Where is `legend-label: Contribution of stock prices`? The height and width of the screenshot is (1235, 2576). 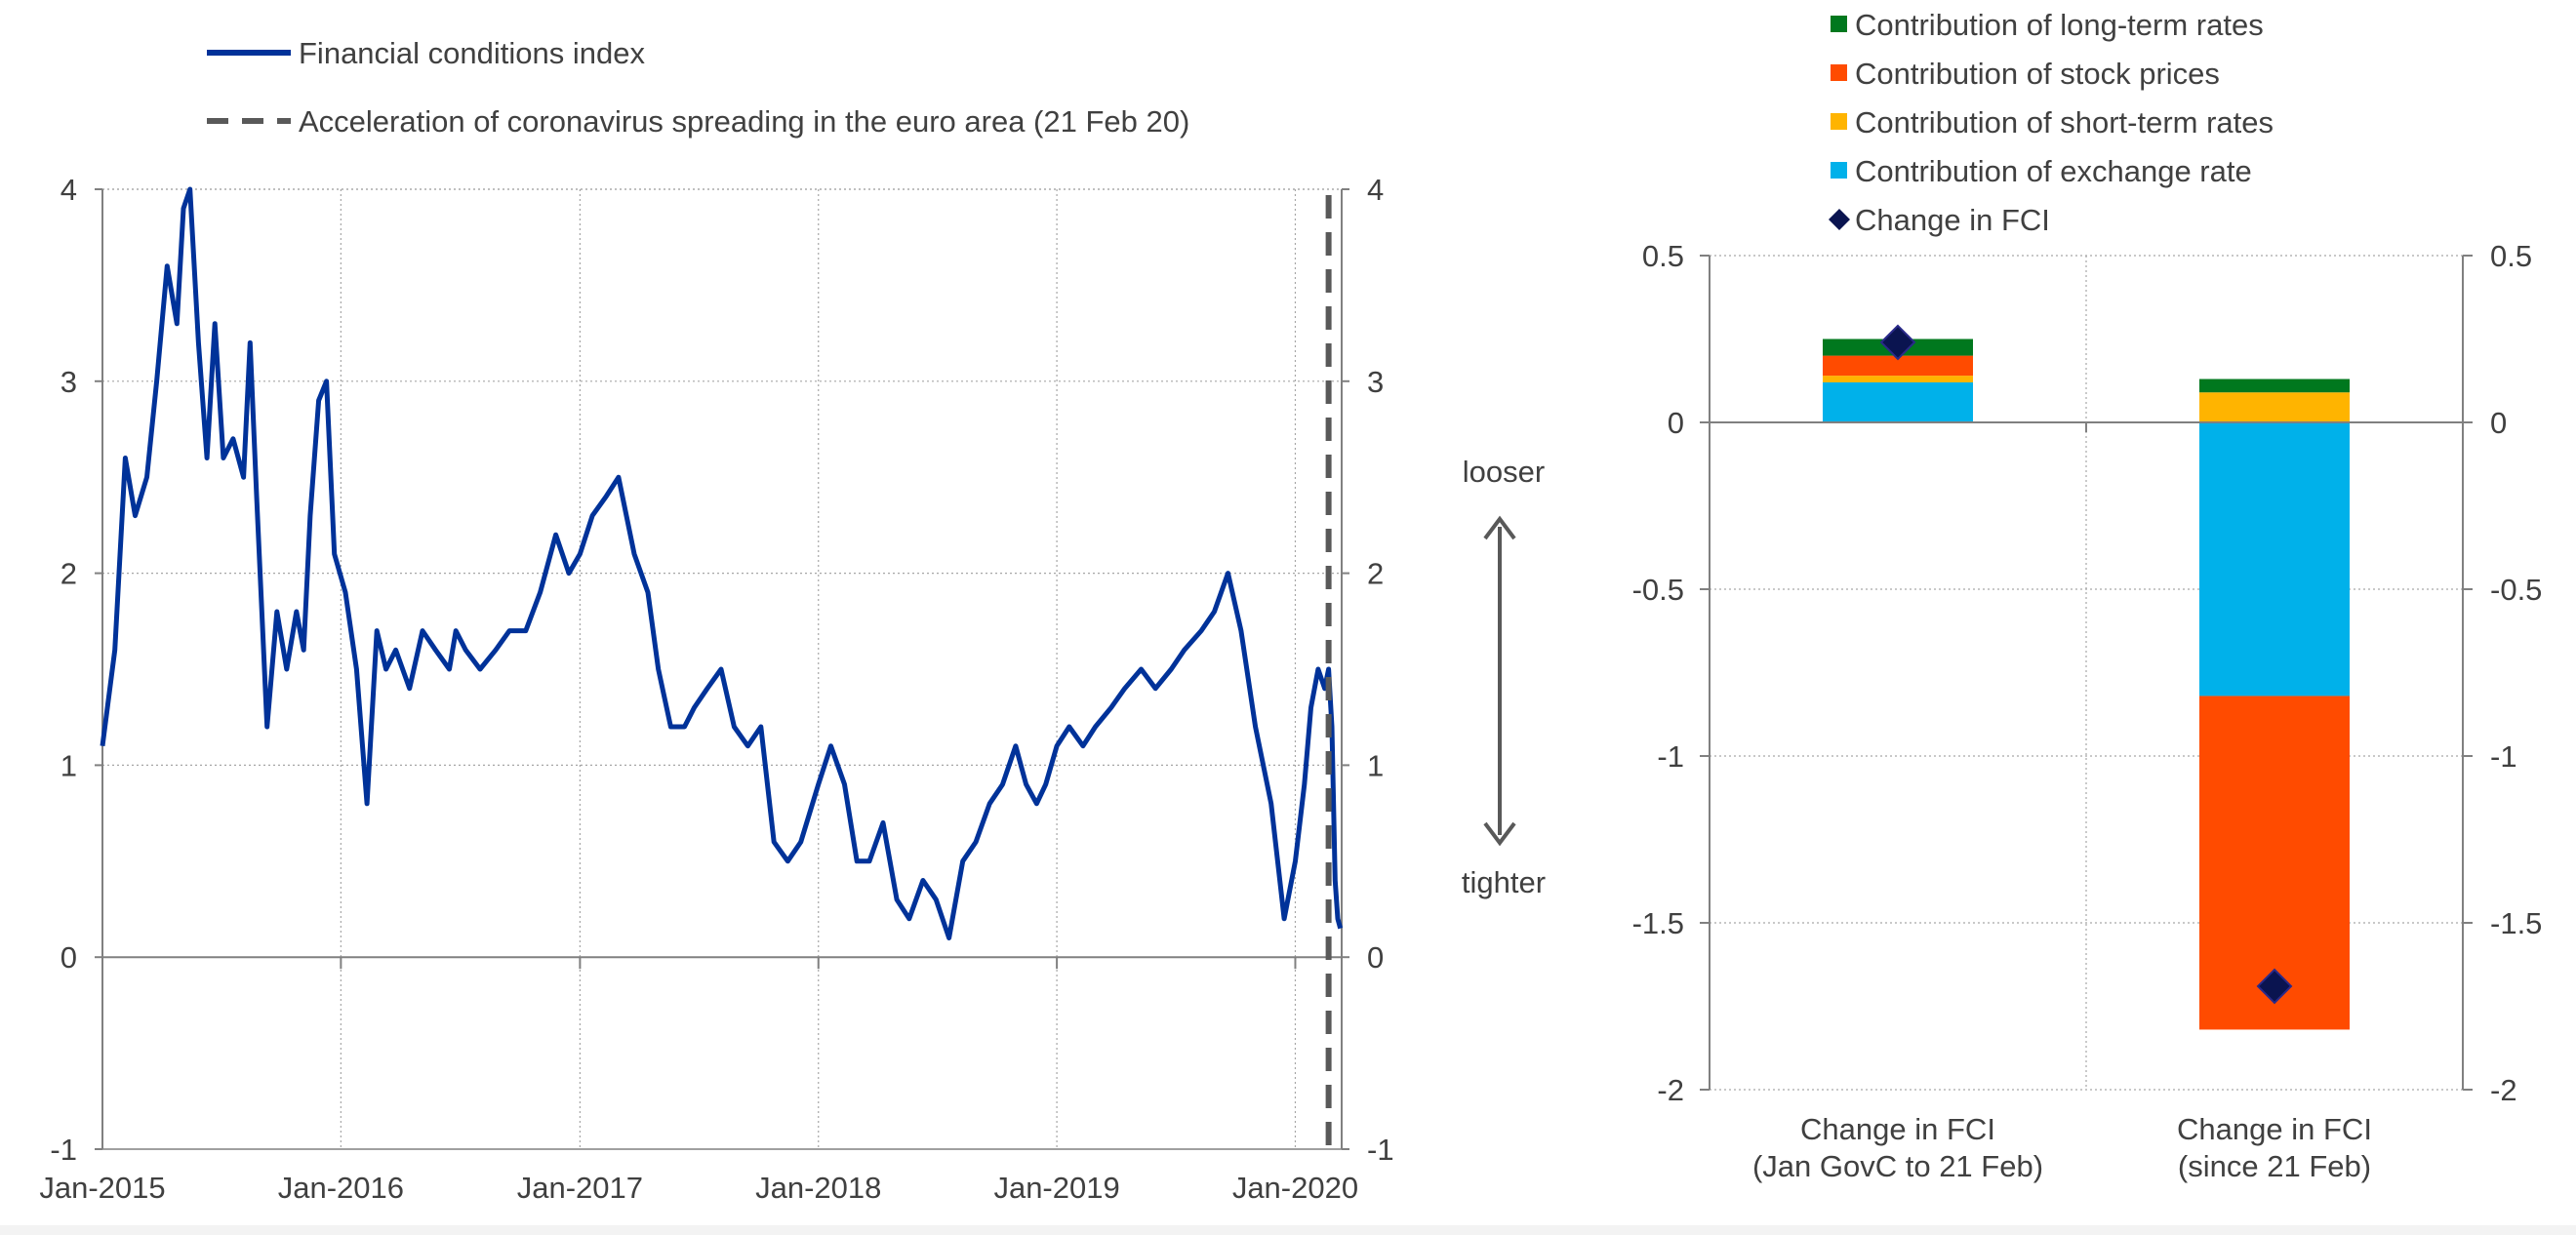
legend-label: Contribution of stock prices is located at coordinates (2037, 74).